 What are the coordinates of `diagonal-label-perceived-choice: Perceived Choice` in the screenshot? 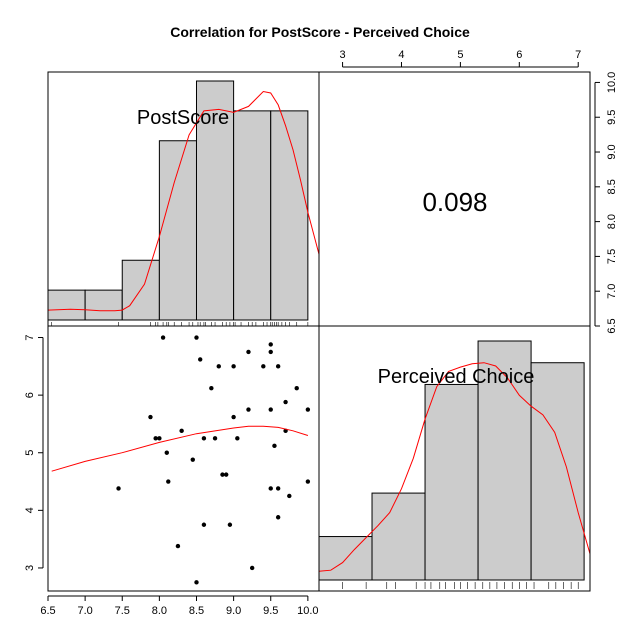 It's located at (456, 377).